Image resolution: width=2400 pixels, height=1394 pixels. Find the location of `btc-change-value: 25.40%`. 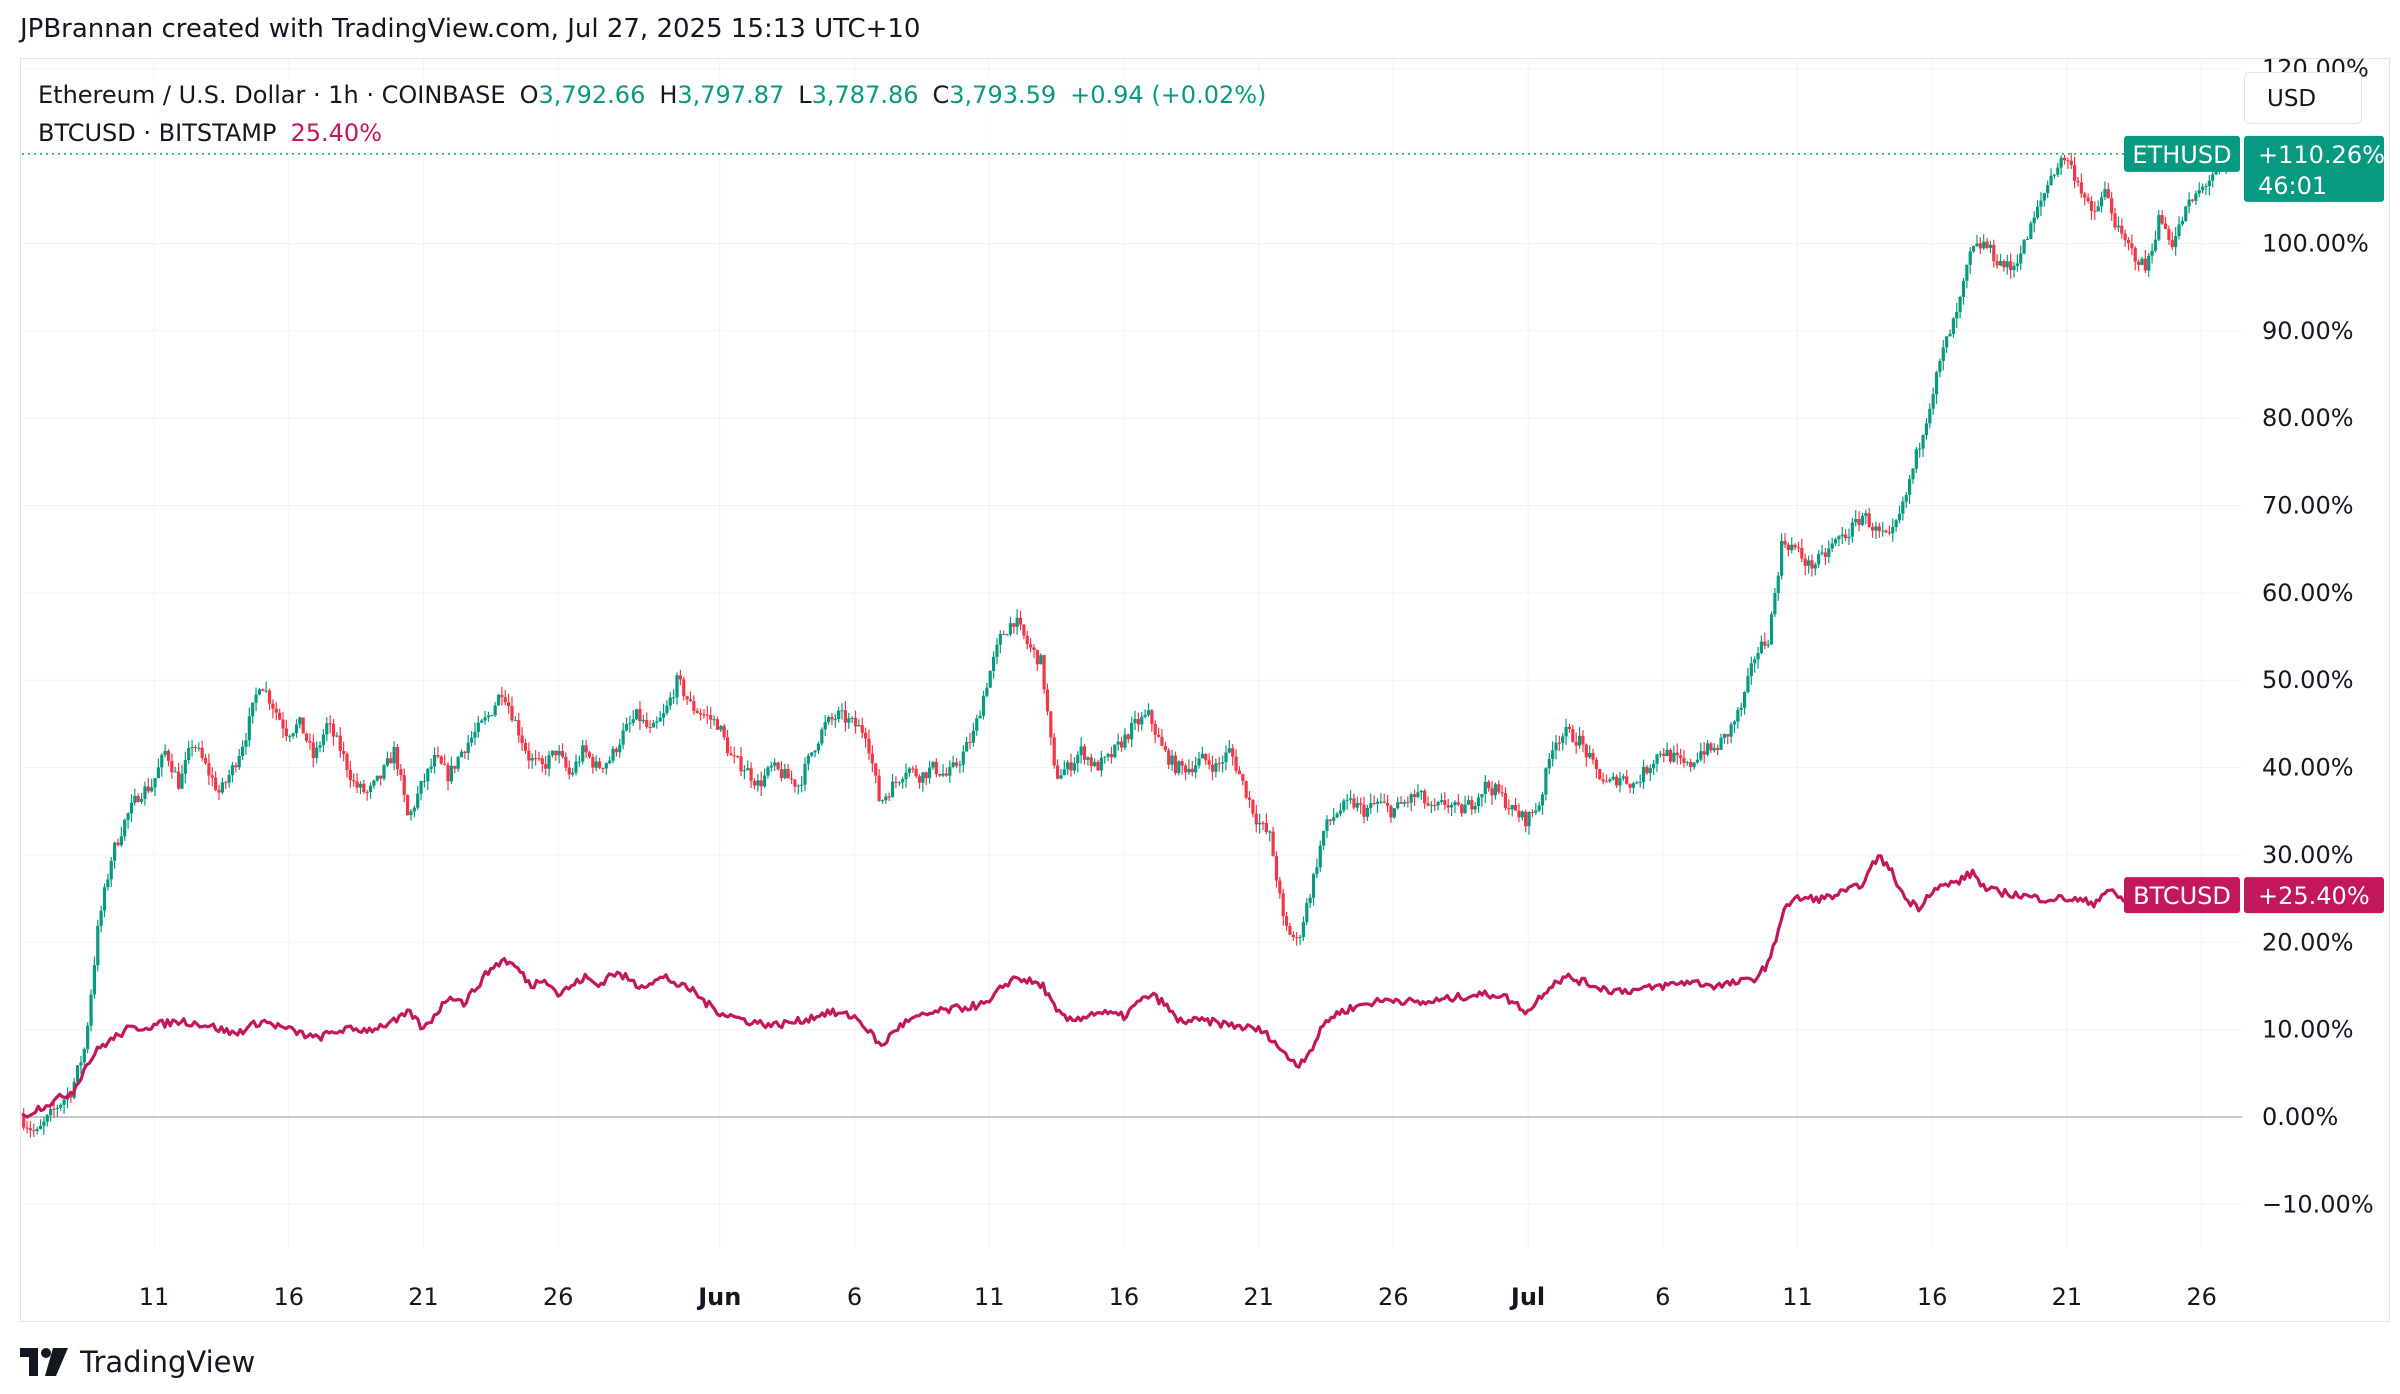

btc-change-value: 25.40% is located at coordinates (336, 133).